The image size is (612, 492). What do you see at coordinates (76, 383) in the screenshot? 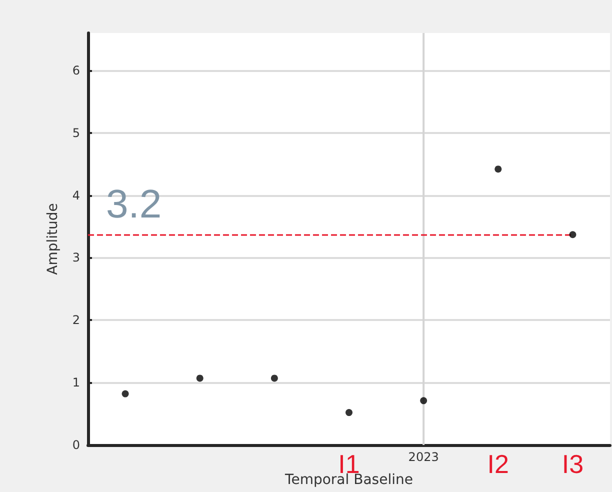
I see `y-tick-label: 1` at bounding box center [76, 383].